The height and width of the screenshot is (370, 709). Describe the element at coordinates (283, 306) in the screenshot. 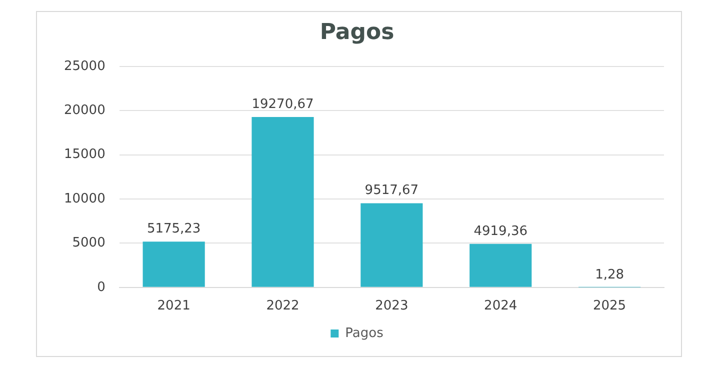

I see `x-tick-label: 2022` at that location.